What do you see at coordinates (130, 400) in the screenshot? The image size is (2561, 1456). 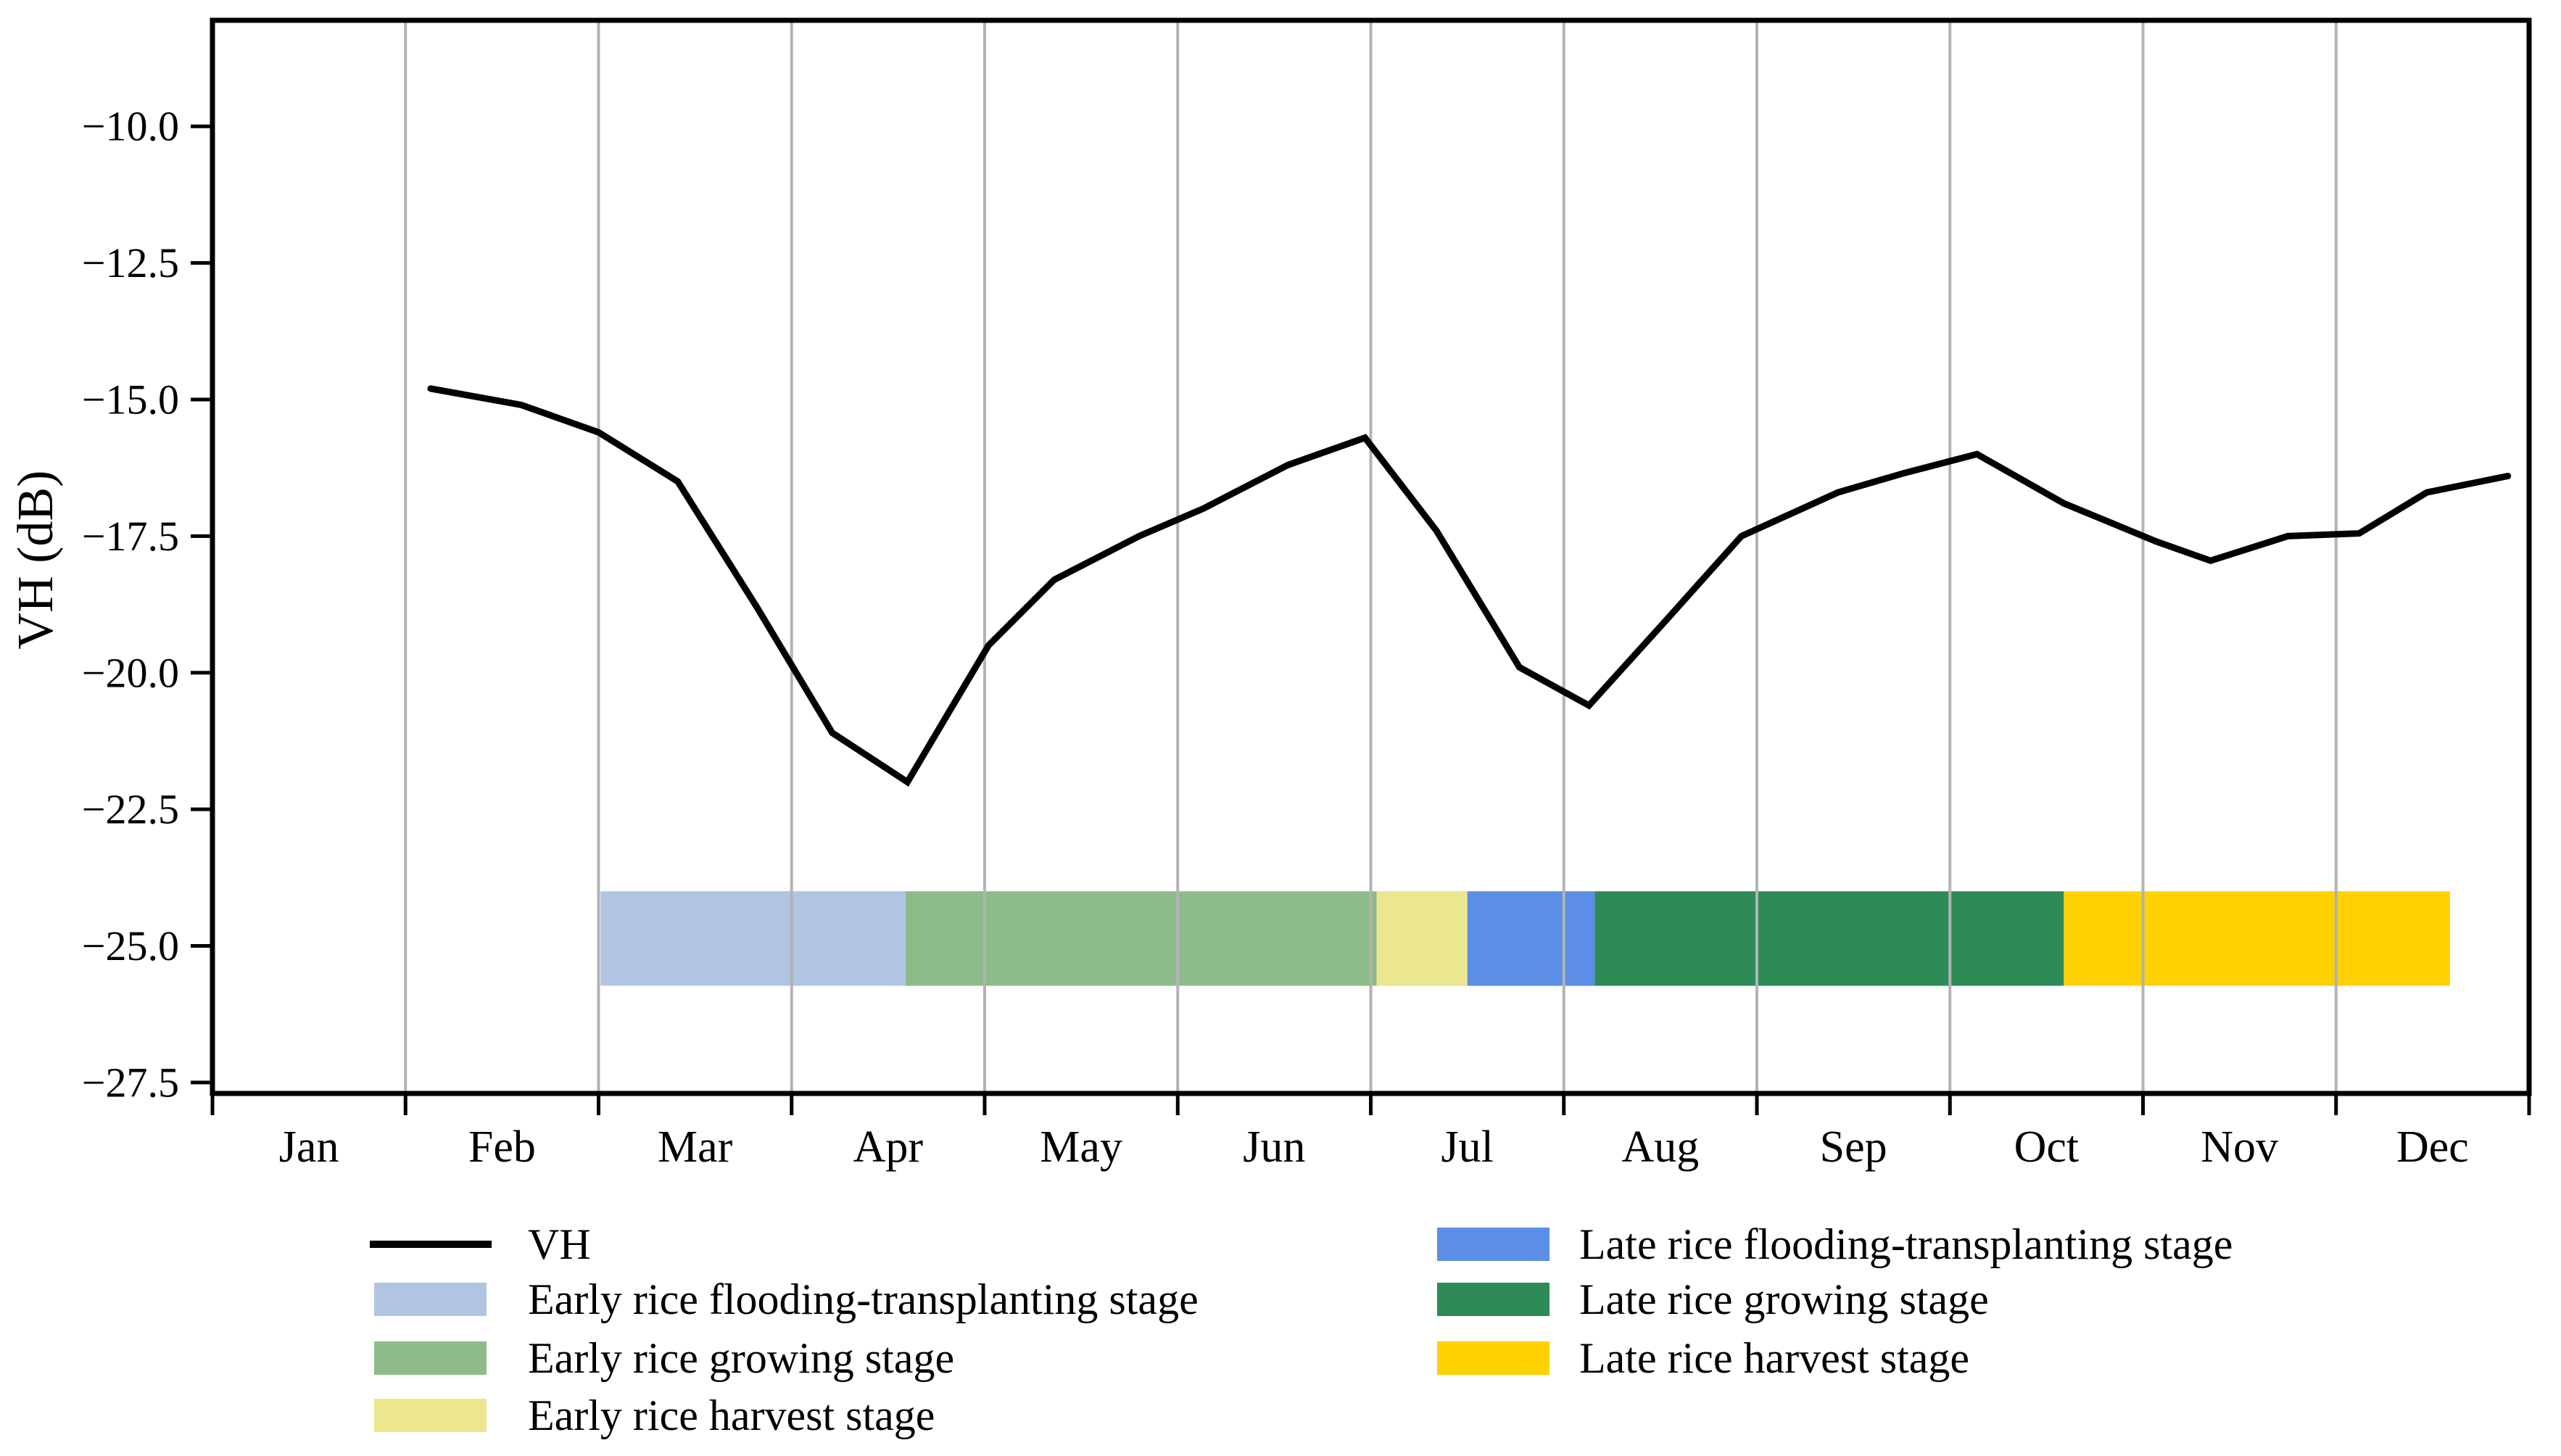 I see `y-tick-label: −15.0` at bounding box center [130, 400].